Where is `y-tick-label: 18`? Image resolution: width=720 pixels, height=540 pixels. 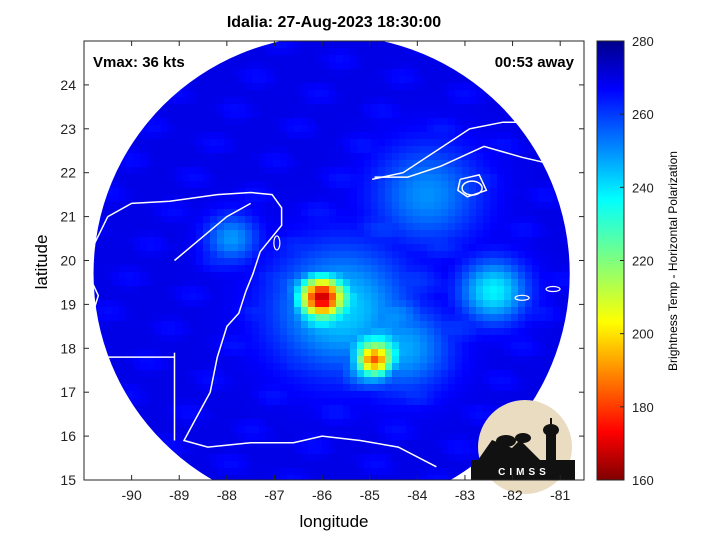 y-tick-label: 18 is located at coordinates (68, 348).